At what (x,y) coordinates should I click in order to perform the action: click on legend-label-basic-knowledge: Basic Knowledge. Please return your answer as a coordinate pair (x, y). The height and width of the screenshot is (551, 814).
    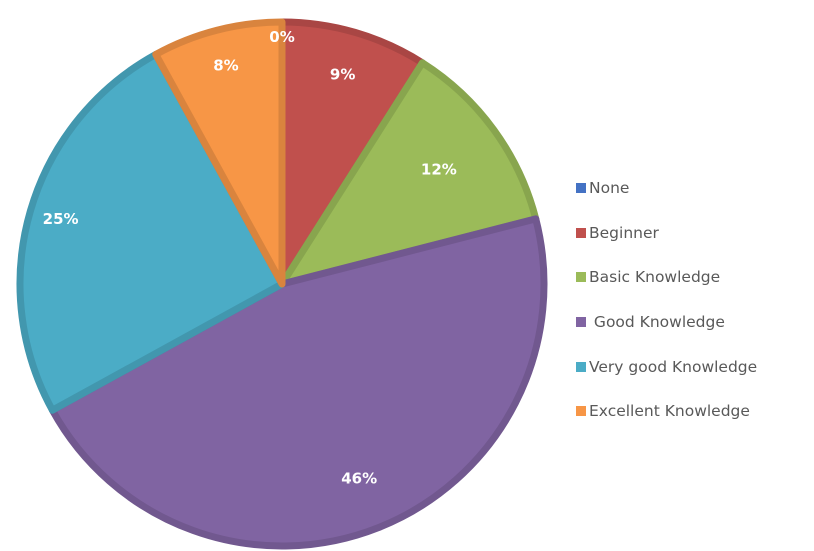
    Looking at the image, I should click on (655, 277).